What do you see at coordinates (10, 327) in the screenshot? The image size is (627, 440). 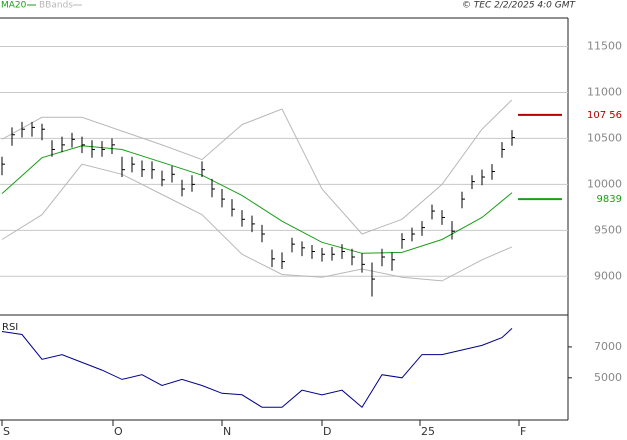 I see `rsi-title: RSI` at bounding box center [10, 327].